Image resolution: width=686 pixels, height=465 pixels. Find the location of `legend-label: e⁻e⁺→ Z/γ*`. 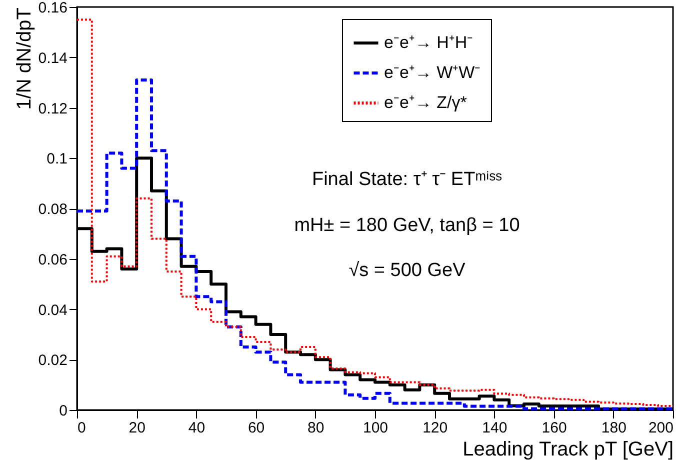

legend-label: e⁻e⁺→ Z/γ* is located at coordinates (426, 102).